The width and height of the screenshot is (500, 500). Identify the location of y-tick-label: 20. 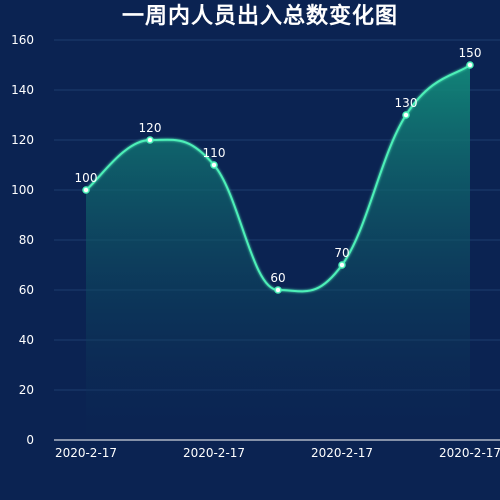
(26, 390).